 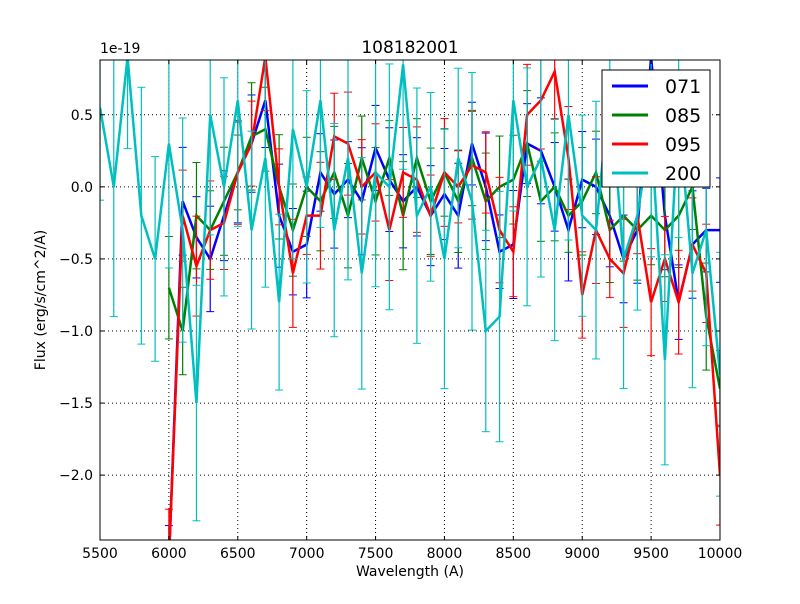 I want to click on y-tick-label: 0.0, so click(x=82, y=188).